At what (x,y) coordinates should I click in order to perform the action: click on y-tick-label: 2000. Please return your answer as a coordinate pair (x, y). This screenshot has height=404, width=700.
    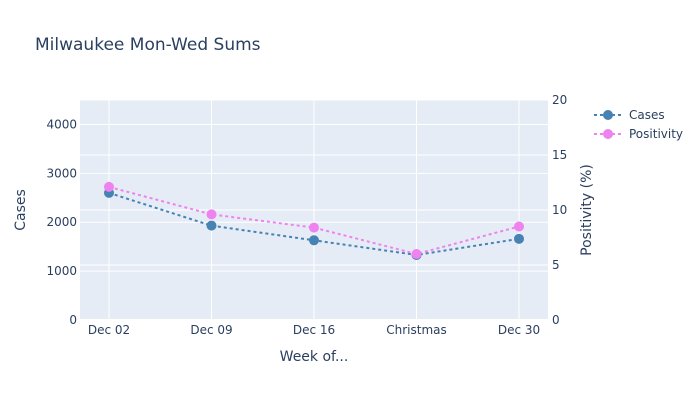
    Looking at the image, I should click on (61, 222).